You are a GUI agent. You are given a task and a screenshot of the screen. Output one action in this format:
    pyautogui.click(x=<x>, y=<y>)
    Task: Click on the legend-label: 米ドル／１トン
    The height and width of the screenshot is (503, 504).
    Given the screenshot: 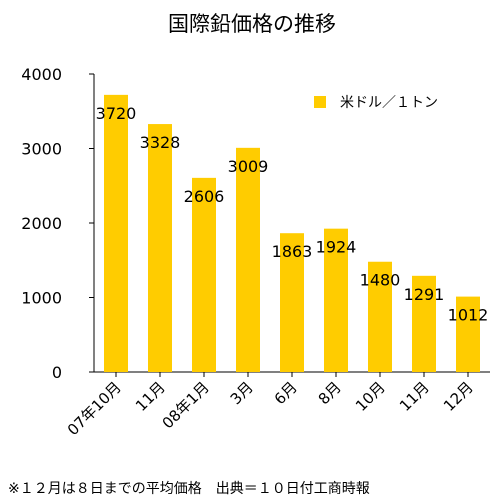 What is the action you would take?
    pyautogui.click(x=389, y=103)
    